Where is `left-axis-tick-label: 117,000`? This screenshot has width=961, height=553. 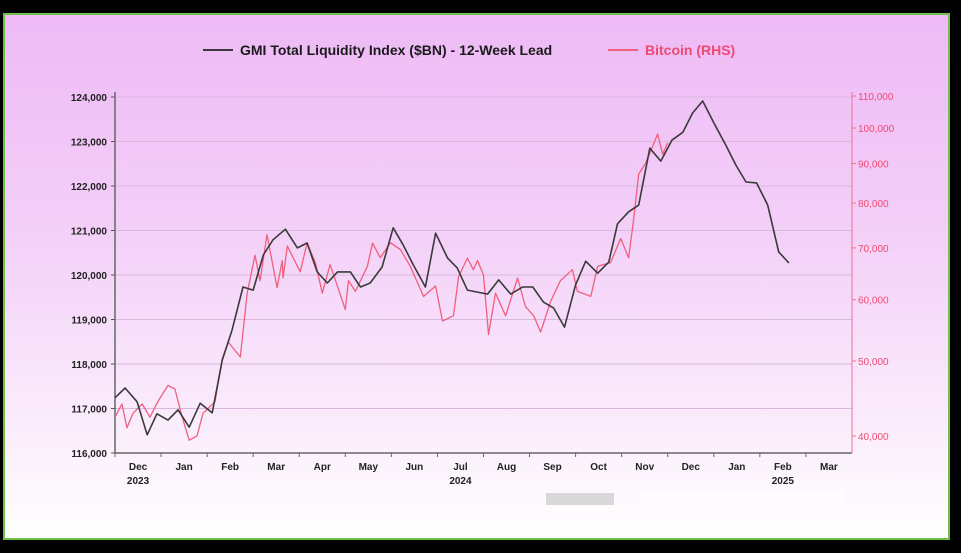 left-axis-tick-label: 117,000 is located at coordinates (89, 410).